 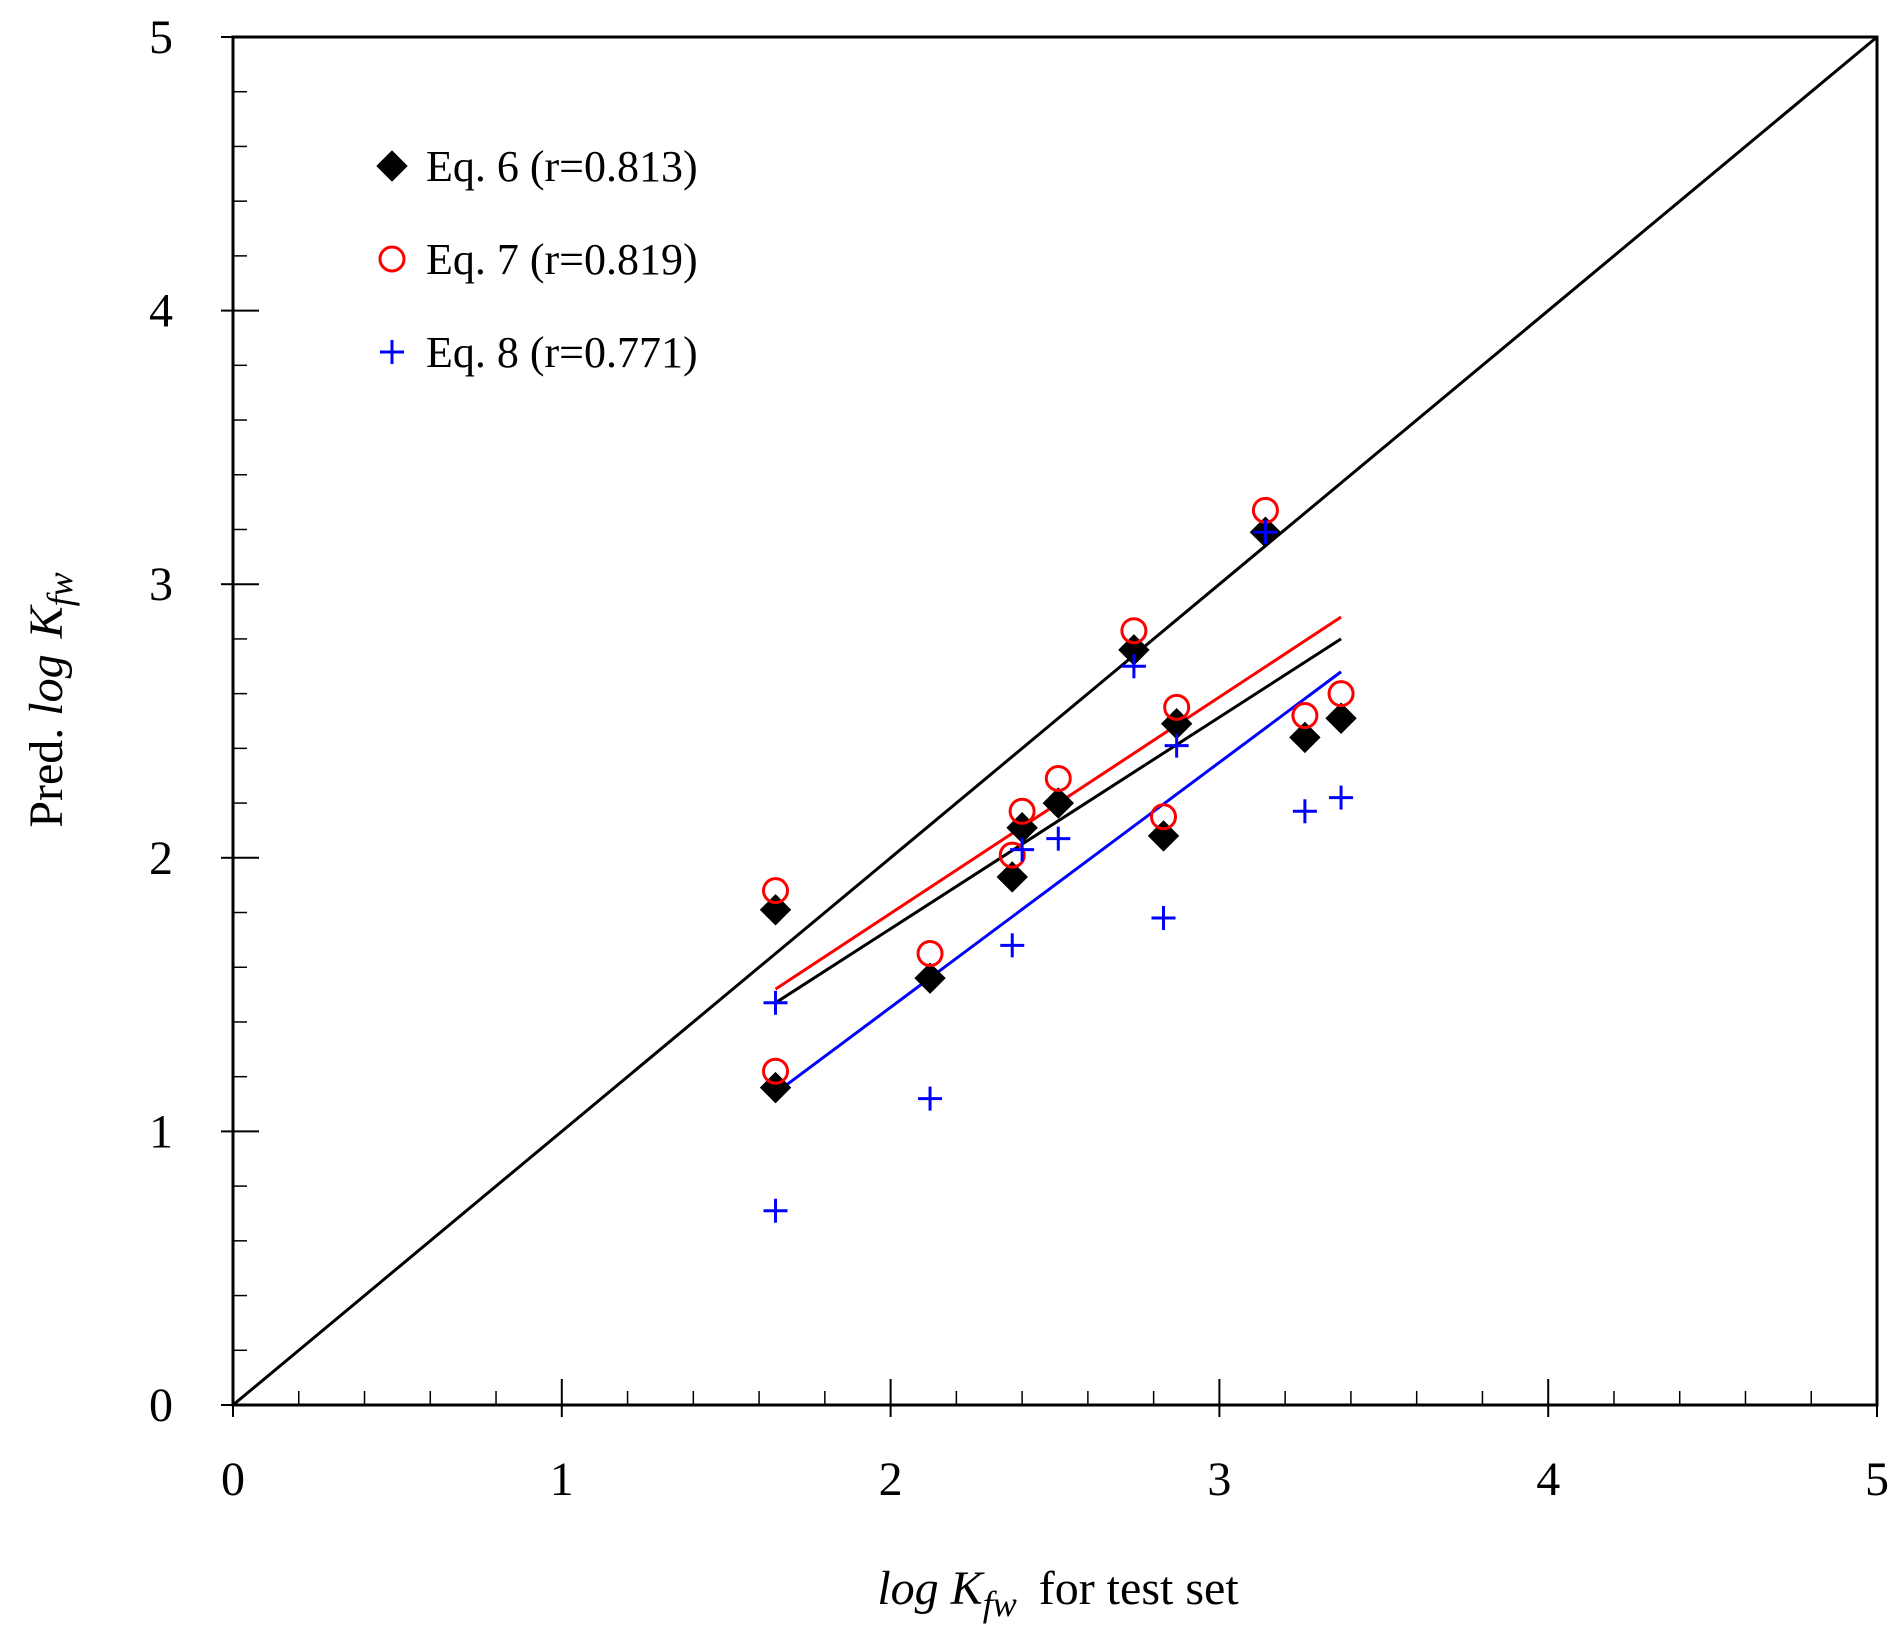 I want to click on x-tick-label: 3, so click(x=1219, y=1479).